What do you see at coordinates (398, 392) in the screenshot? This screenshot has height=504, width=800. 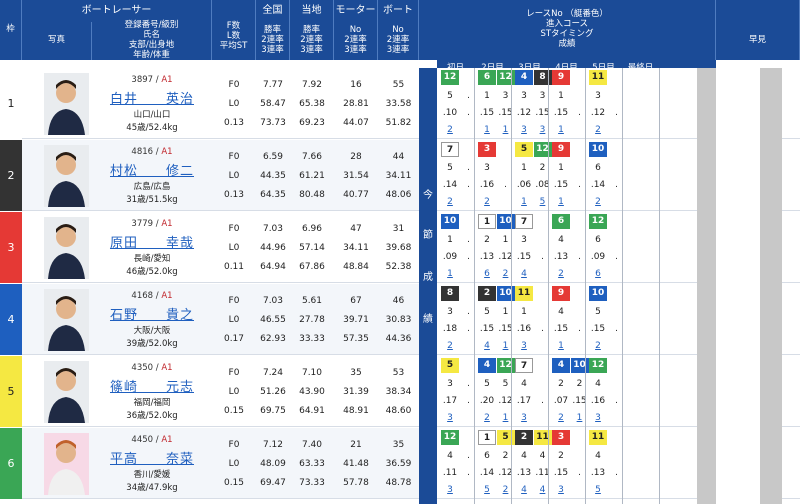 I see `boat-value: 38.34` at bounding box center [398, 392].